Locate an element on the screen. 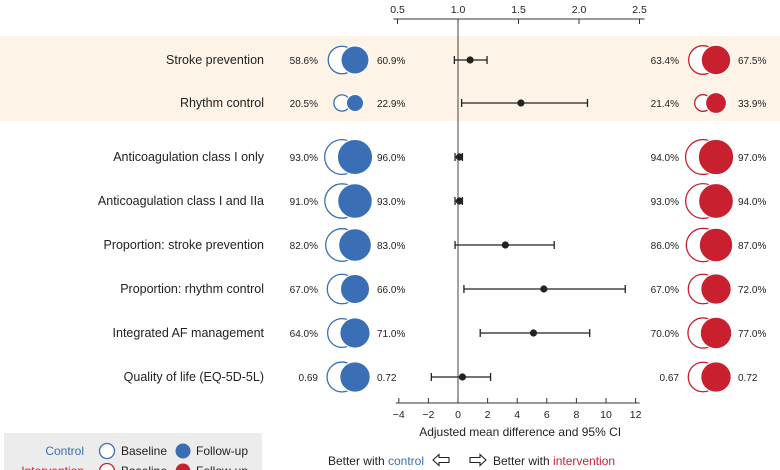 The height and width of the screenshot is (470, 780). control-bubble-pair: 20.5% 22.9% is located at coordinates (347, 103).